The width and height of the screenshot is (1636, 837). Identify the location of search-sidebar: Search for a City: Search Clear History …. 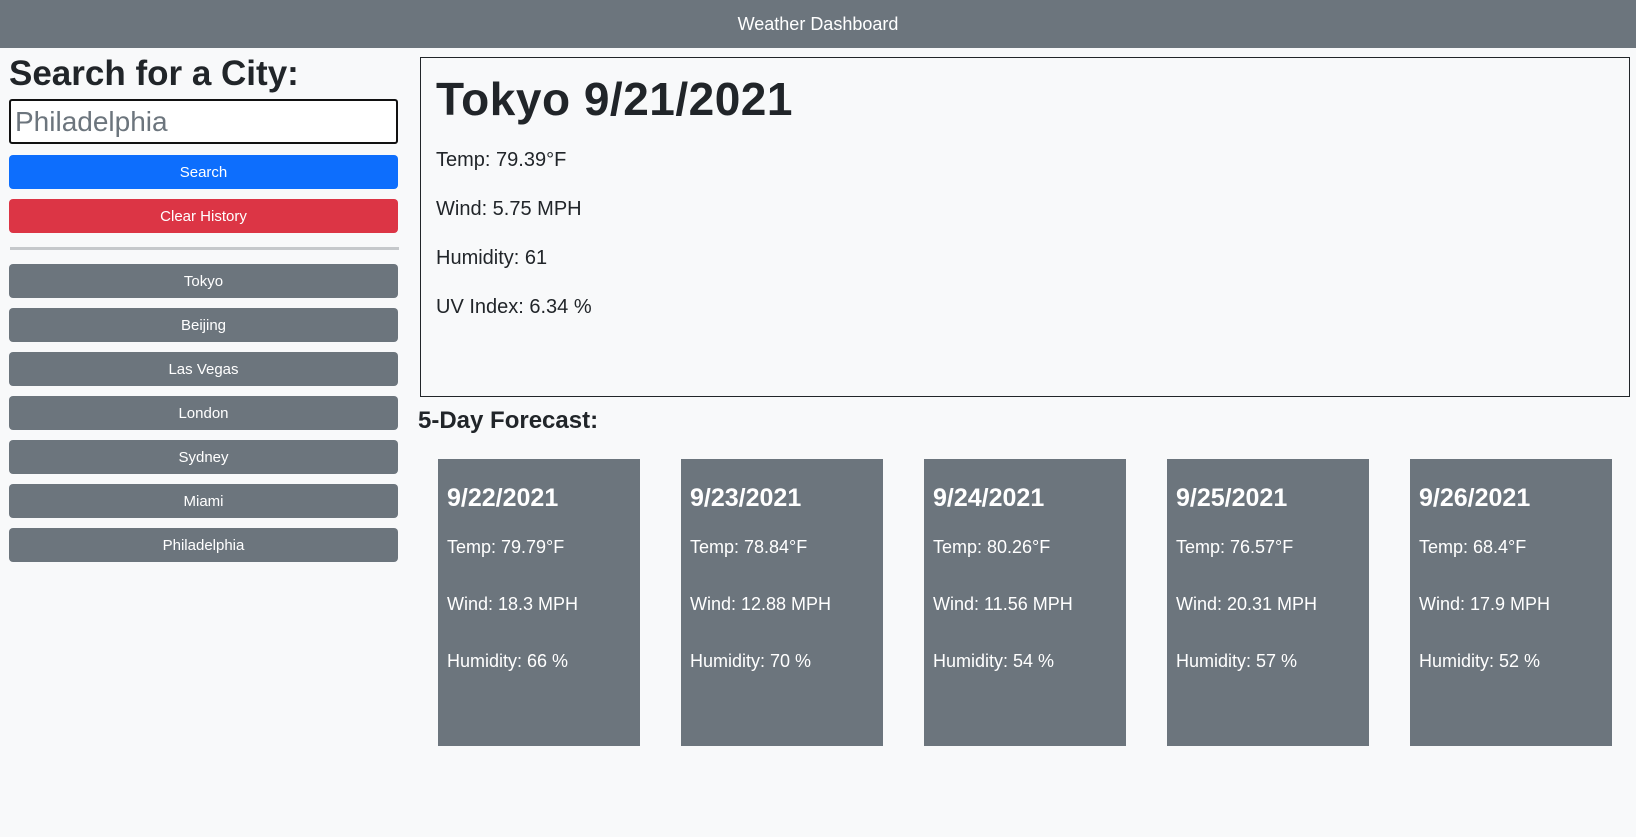
(204, 312).